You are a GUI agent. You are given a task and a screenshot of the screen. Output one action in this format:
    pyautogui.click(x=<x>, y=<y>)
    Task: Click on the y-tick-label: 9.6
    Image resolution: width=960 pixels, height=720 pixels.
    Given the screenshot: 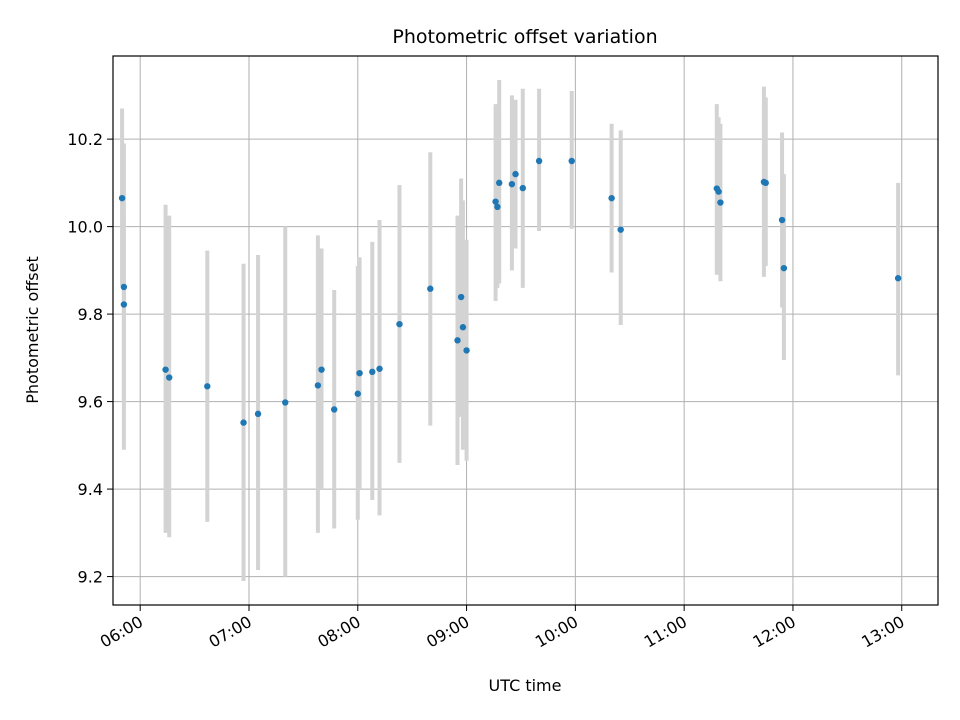 What is the action you would take?
    pyautogui.click(x=90, y=402)
    